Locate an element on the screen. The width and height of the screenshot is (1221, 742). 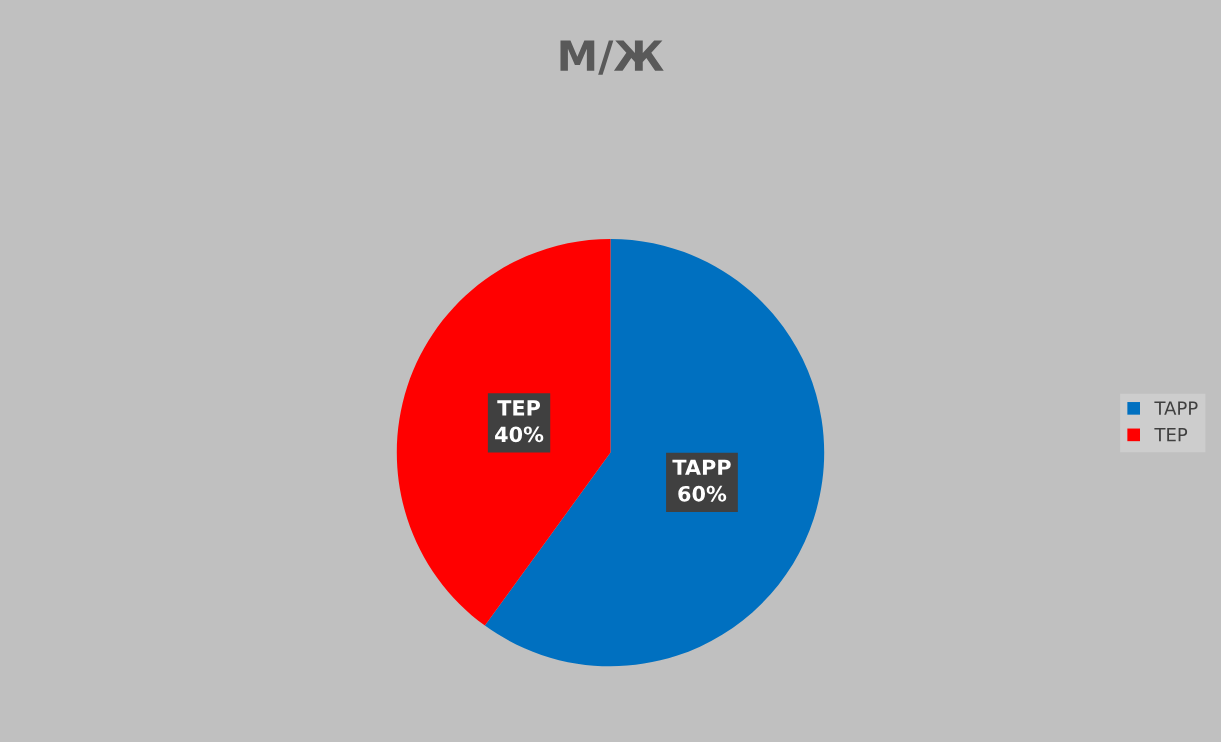
chart-title: М/Ж is located at coordinates (612, 57).